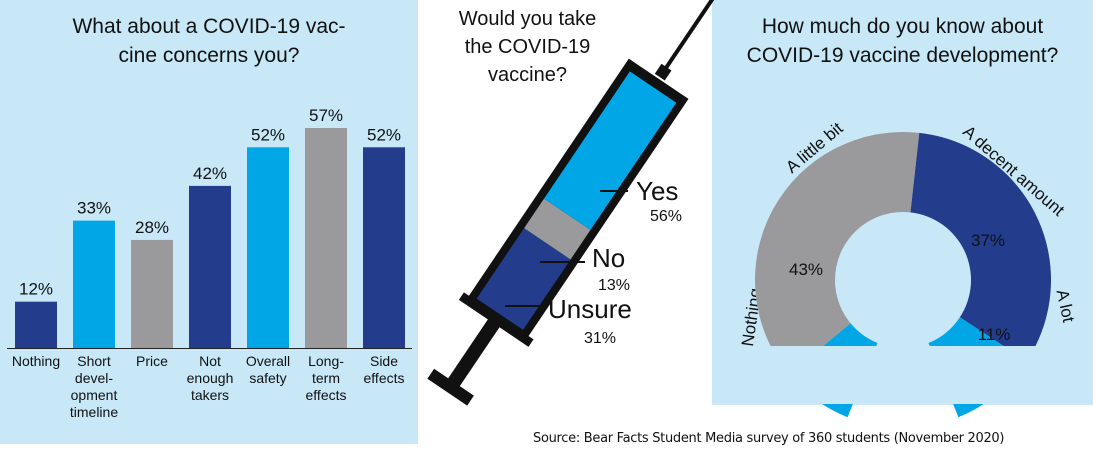 The height and width of the screenshot is (450, 1093). What do you see at coordinates (806, 269) in the screenshot?
I see `donut-value-label-1: 43%` at bounding box center [806, 269].